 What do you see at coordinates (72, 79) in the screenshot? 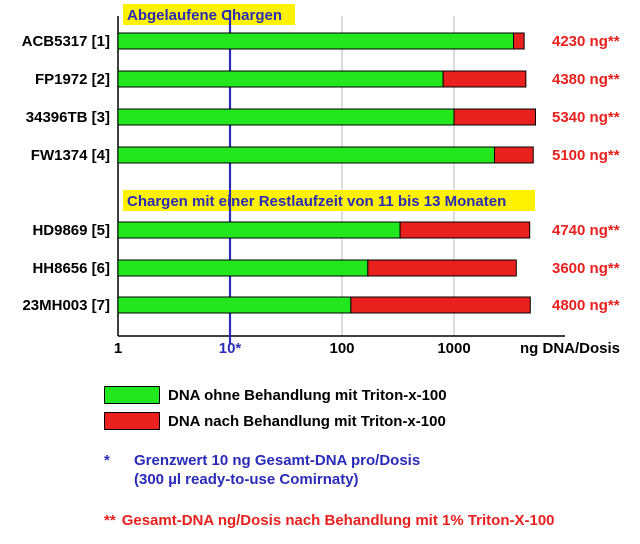
I see `category-label: FP1972 [2]` at bounding box center [72, 79].